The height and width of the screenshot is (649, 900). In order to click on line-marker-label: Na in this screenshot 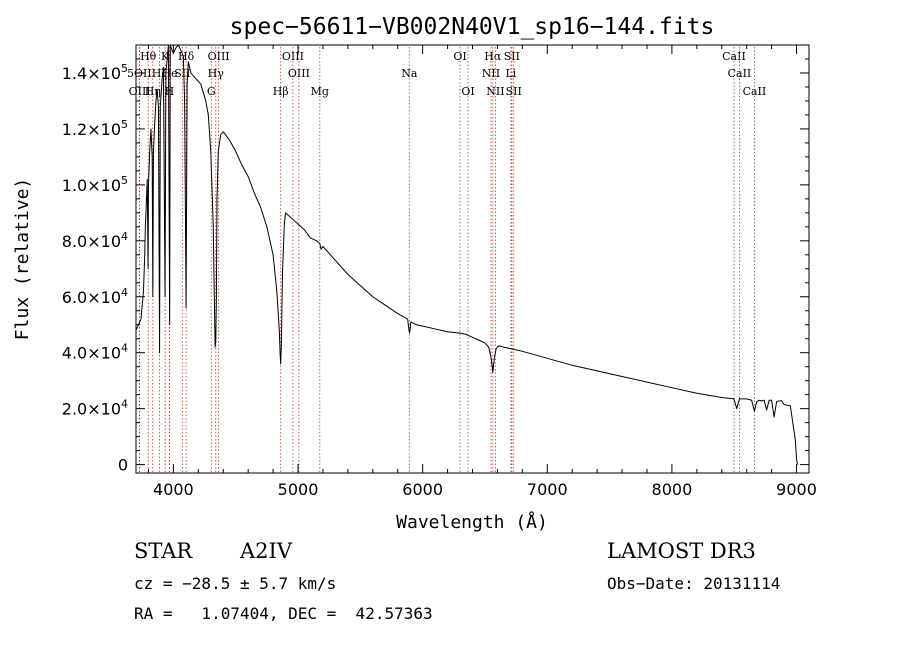, I will do `click(409, 73)`.